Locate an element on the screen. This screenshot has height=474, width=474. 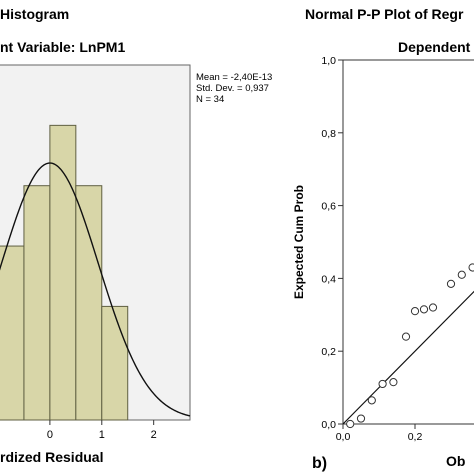
histogram-x-tick-label-2: 2 is located at coordinates (154, 435).